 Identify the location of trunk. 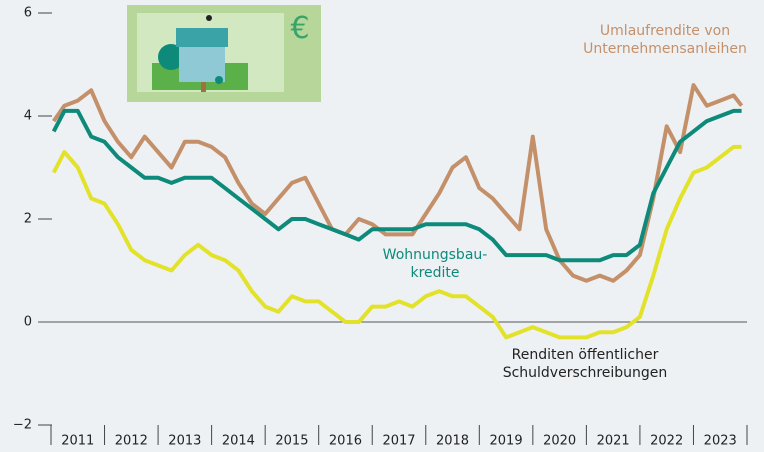
(203, 87).